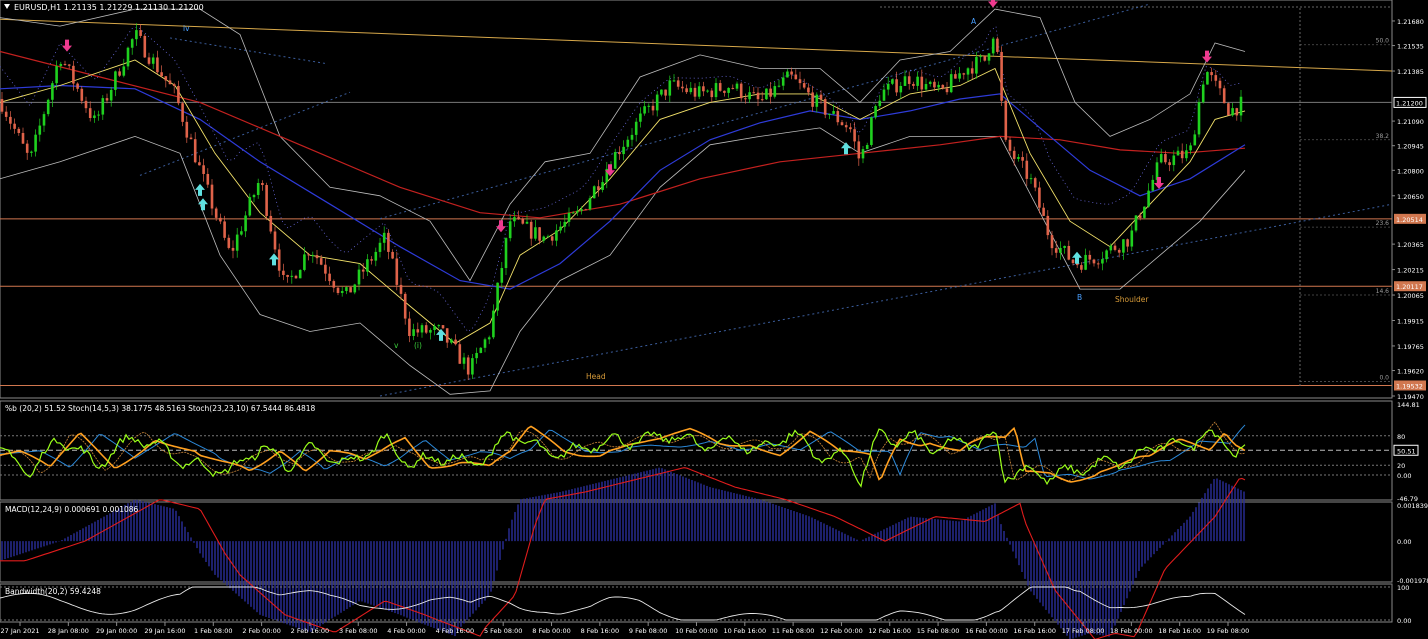 The height and width of the screenshot is (639, 1428). Describe the element at coordinates (889, 631) in the screenshot. I see `time-tick-label: 12 Feb 16:00` at that location.